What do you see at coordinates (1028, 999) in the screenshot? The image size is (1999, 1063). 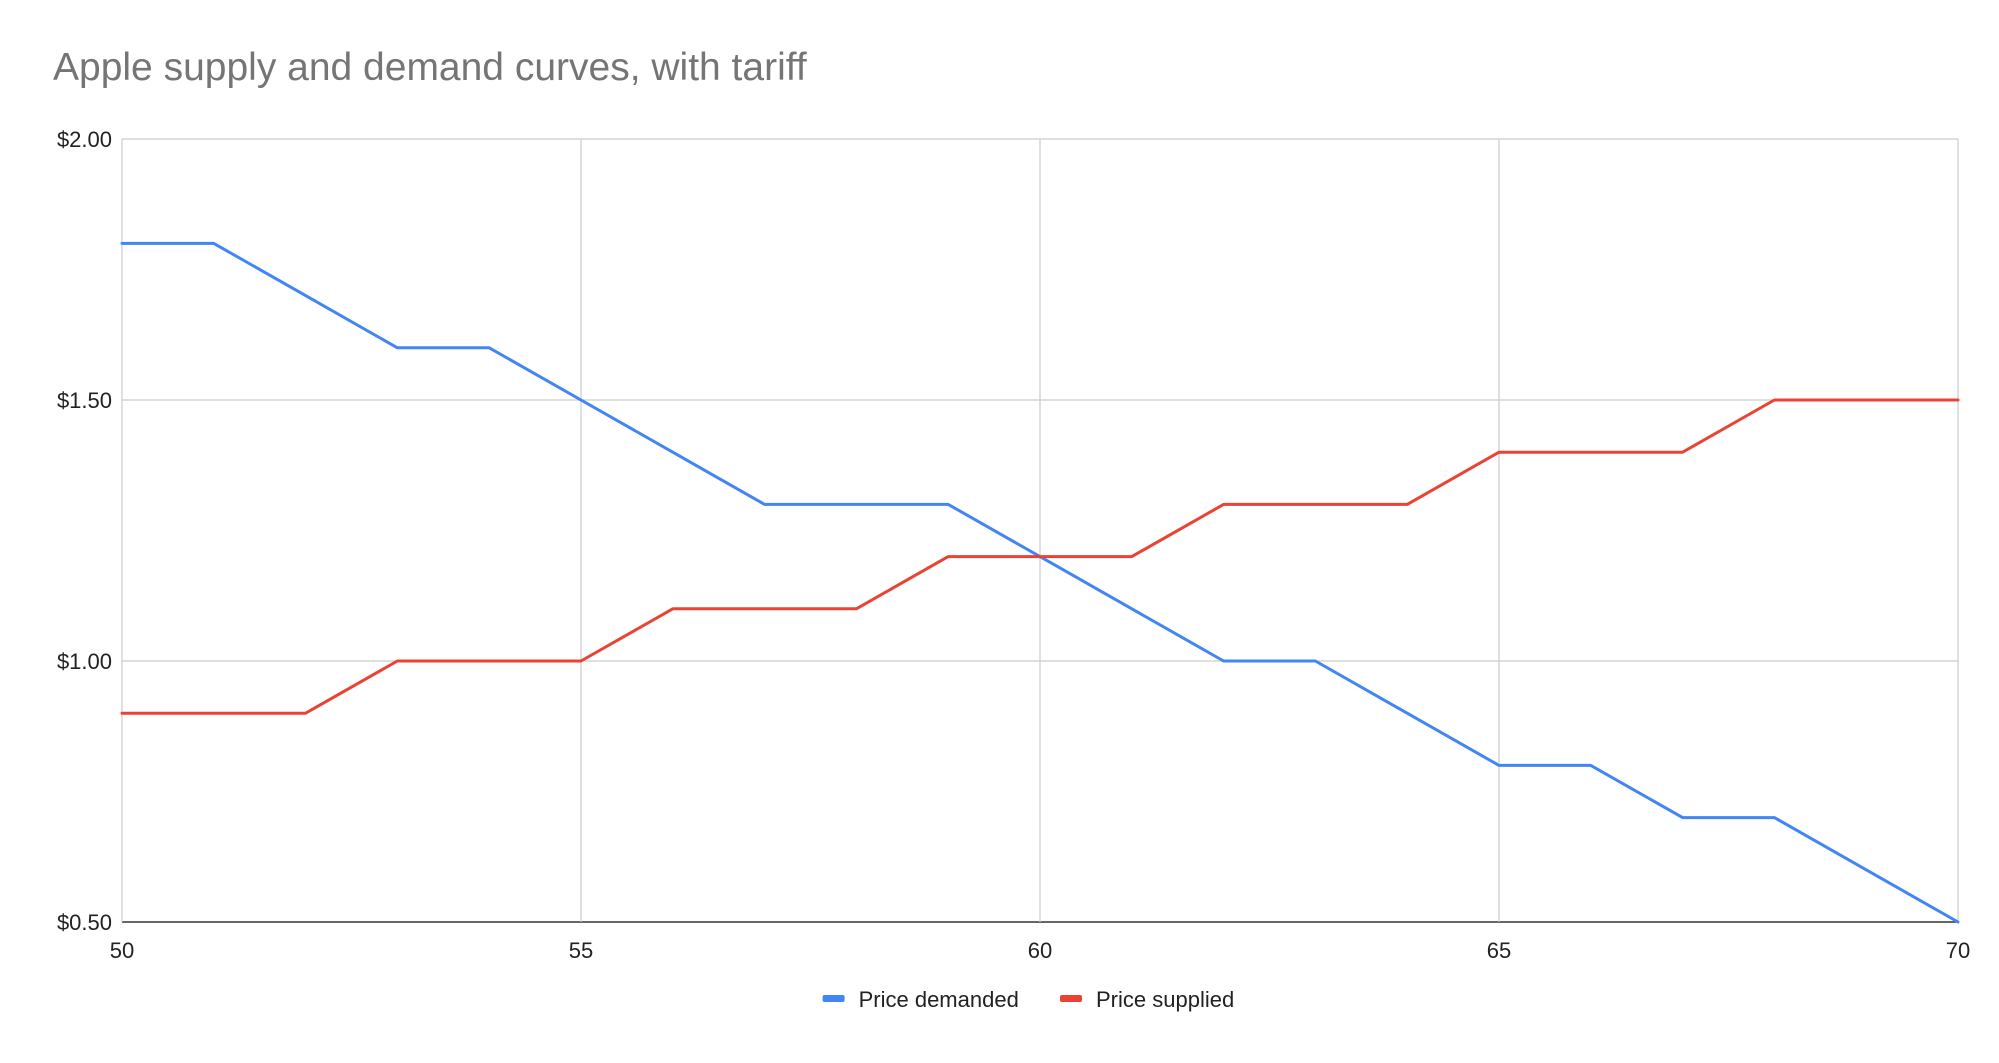 I see `legend: Price demanded Price supplied` at bounding box center [1028, 999].